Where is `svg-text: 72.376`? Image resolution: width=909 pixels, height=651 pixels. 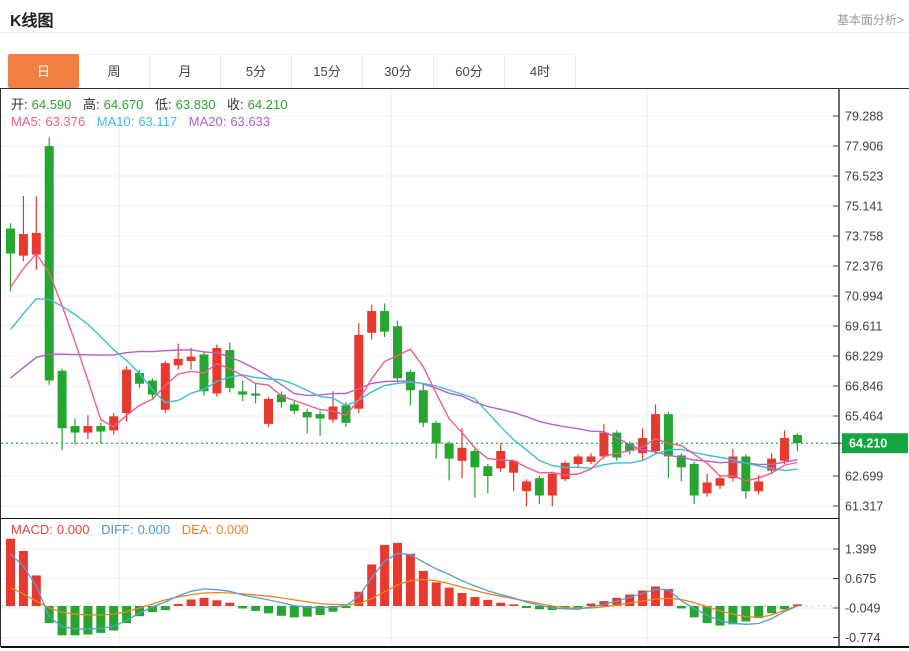 svg-text: 72.376 is located at coordinates (864, 267).